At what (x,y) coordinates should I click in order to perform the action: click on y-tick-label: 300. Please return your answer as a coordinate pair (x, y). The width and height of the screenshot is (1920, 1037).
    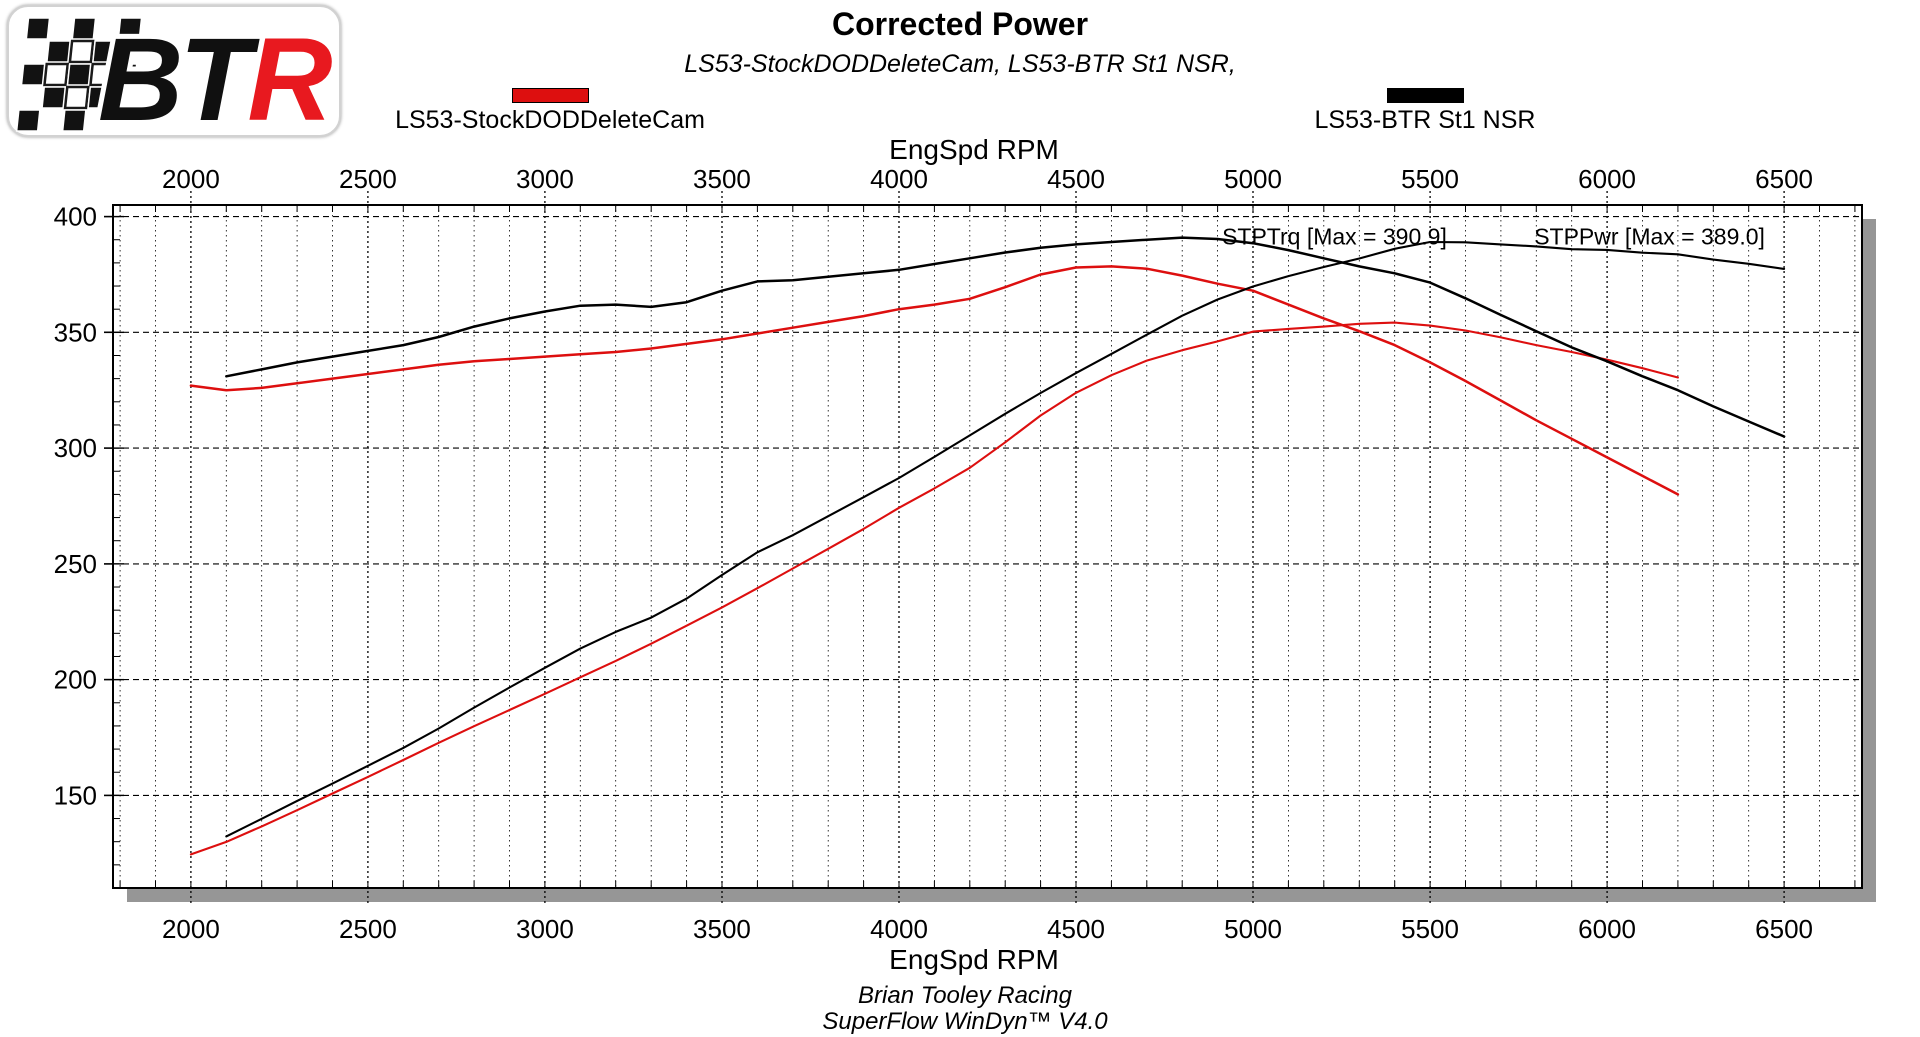
    Looking at the image, I should click on (75, 448).